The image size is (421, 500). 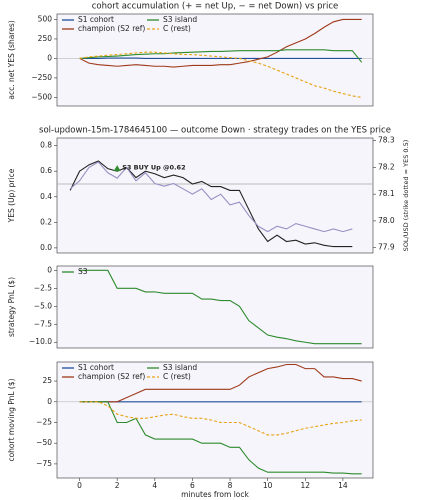 What do you see at coordinates (192, 485) in the screenshot?
I see `x-tick-label: 6` at bounding box center [192, 485].